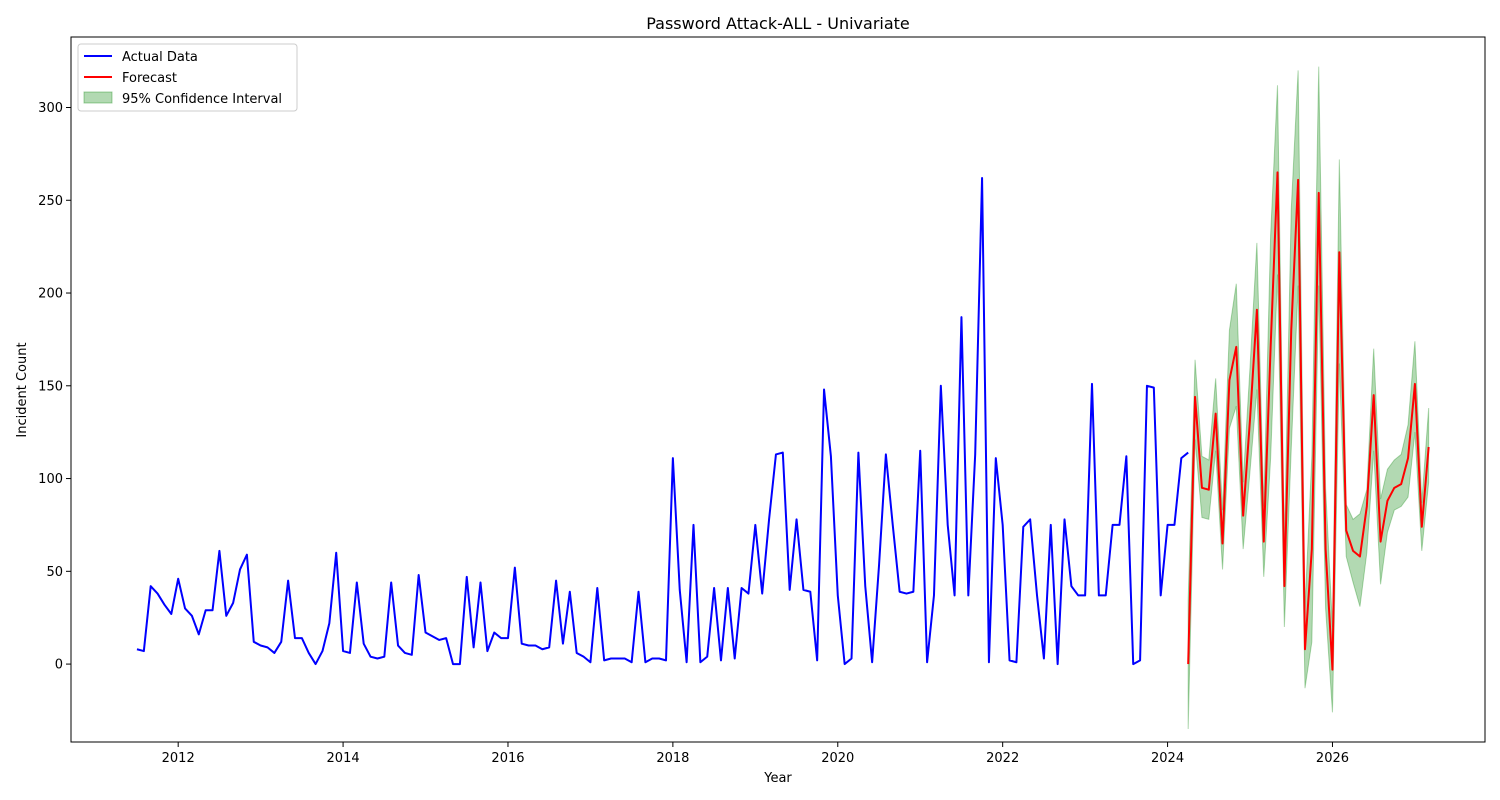 The height and width of the screenshot is (800, 1500). What do you see at coordinates (178, 758) in the screenshot?
I see `x-tick-label: 2012` at bounding box center [178, 758].